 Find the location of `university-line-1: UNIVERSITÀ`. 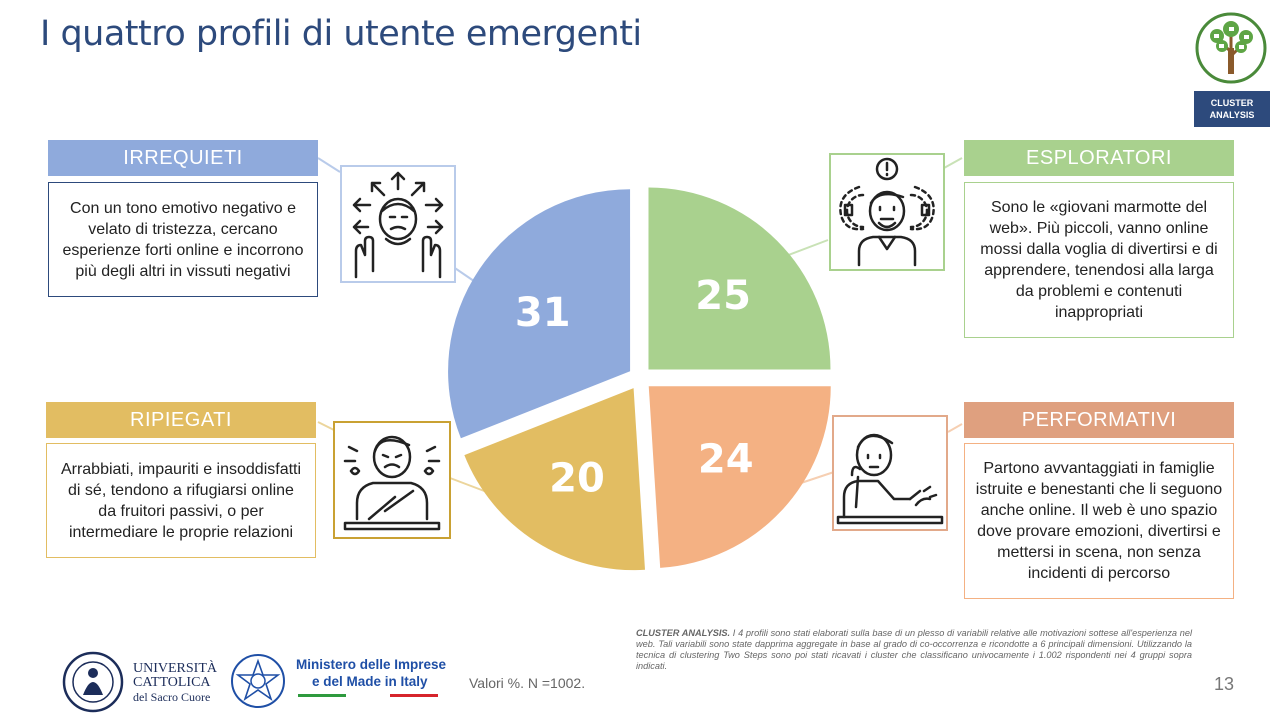

university-line-1: UNIVERSITÀ is located at coordinates (175, 668).